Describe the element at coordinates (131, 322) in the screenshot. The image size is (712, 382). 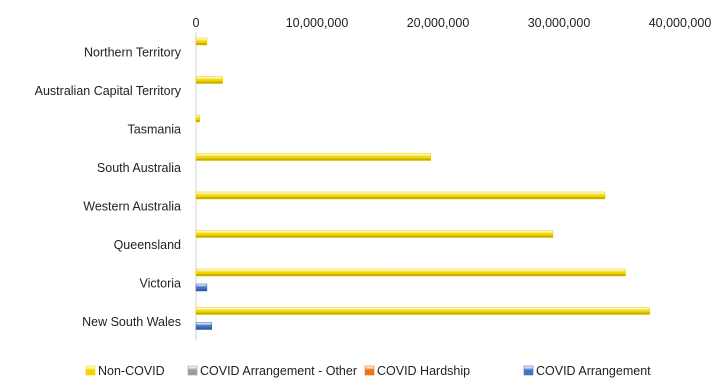
I see `category-label: New South Wales` at that location.